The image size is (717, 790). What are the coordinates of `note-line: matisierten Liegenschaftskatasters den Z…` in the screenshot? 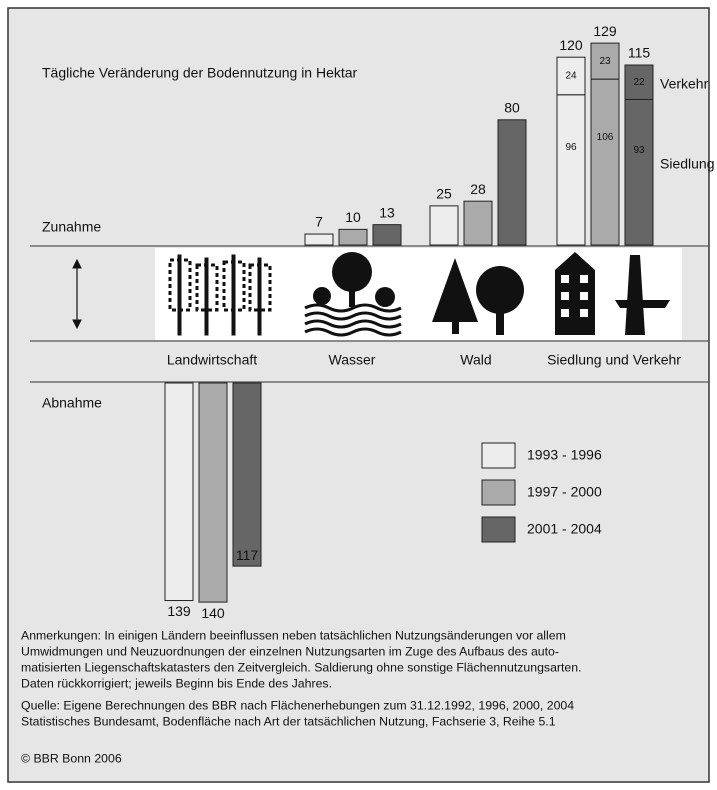 It's located at (301, 667).